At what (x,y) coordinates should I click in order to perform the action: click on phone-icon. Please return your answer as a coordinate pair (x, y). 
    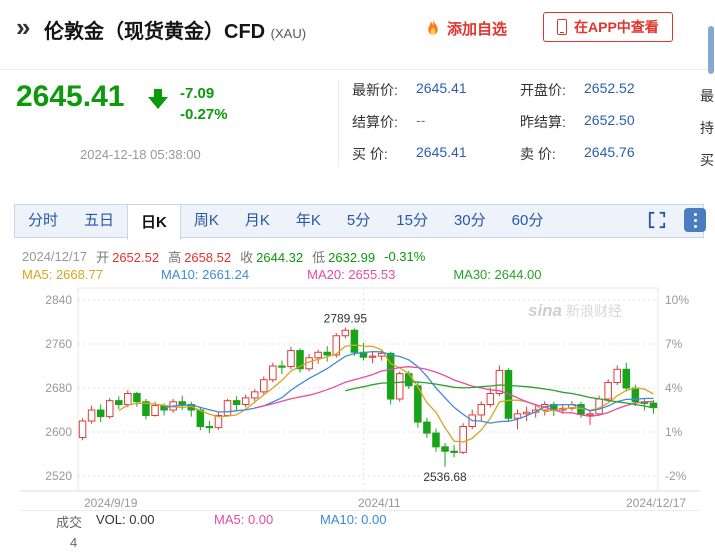
    Looking at the image, I should click on (562, 27).